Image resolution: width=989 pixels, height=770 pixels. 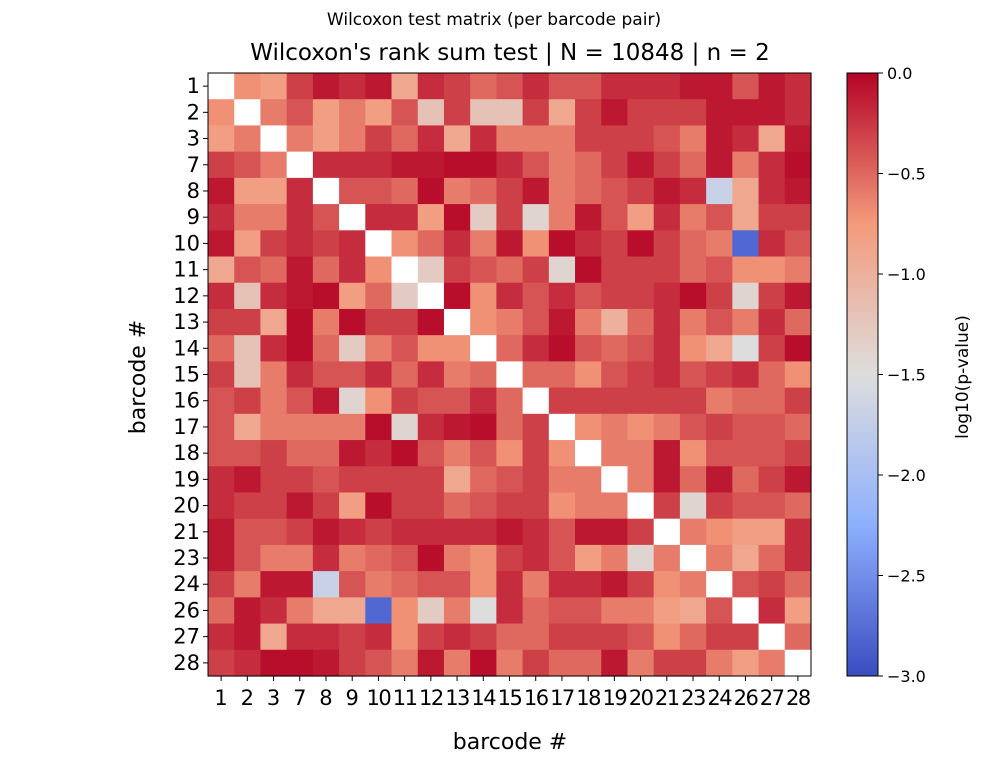 What do you see at coordinates (186, 663) in the screenshot?
I see `y-tick-label: 28` at bounding box center [186, 663].